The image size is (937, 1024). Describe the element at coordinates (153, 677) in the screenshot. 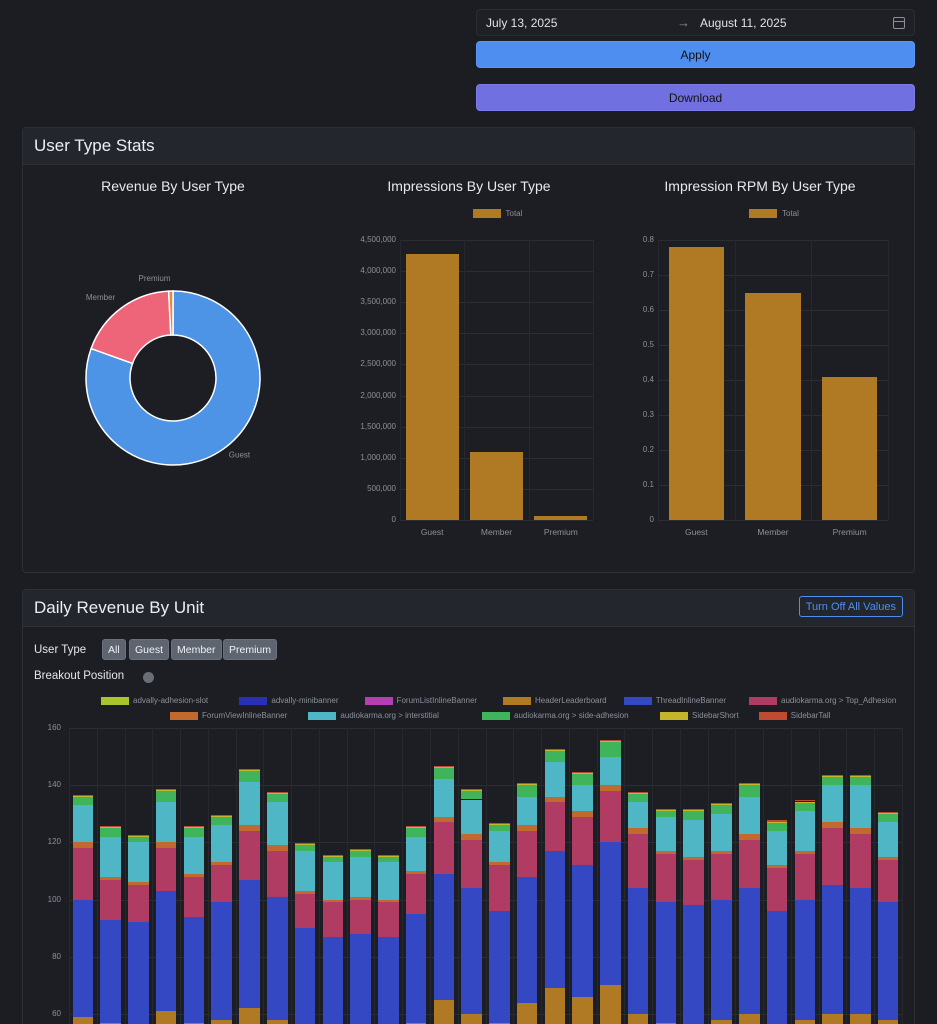

I see `breakout-position-toggle` at that location.